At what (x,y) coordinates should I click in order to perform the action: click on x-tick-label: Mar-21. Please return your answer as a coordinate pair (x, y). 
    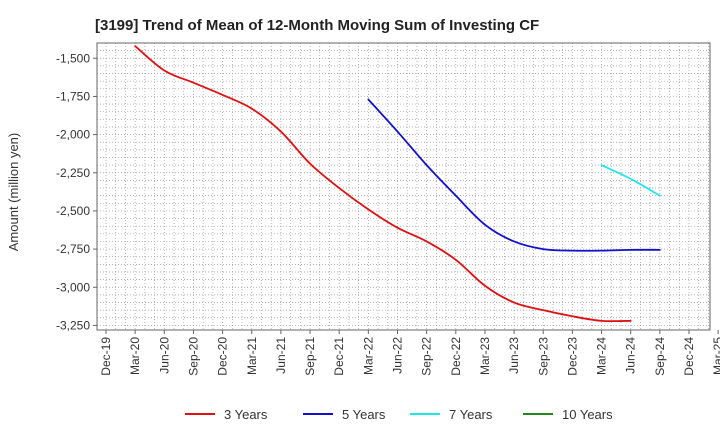
    Looking at the image, I should click on (252, 356).